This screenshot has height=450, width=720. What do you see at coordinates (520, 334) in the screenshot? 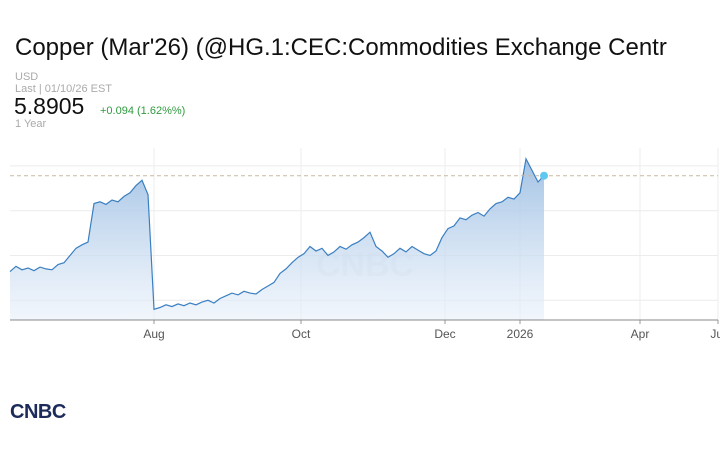
I see `x-tick-label: 2026` at bounding box center [520, 334].